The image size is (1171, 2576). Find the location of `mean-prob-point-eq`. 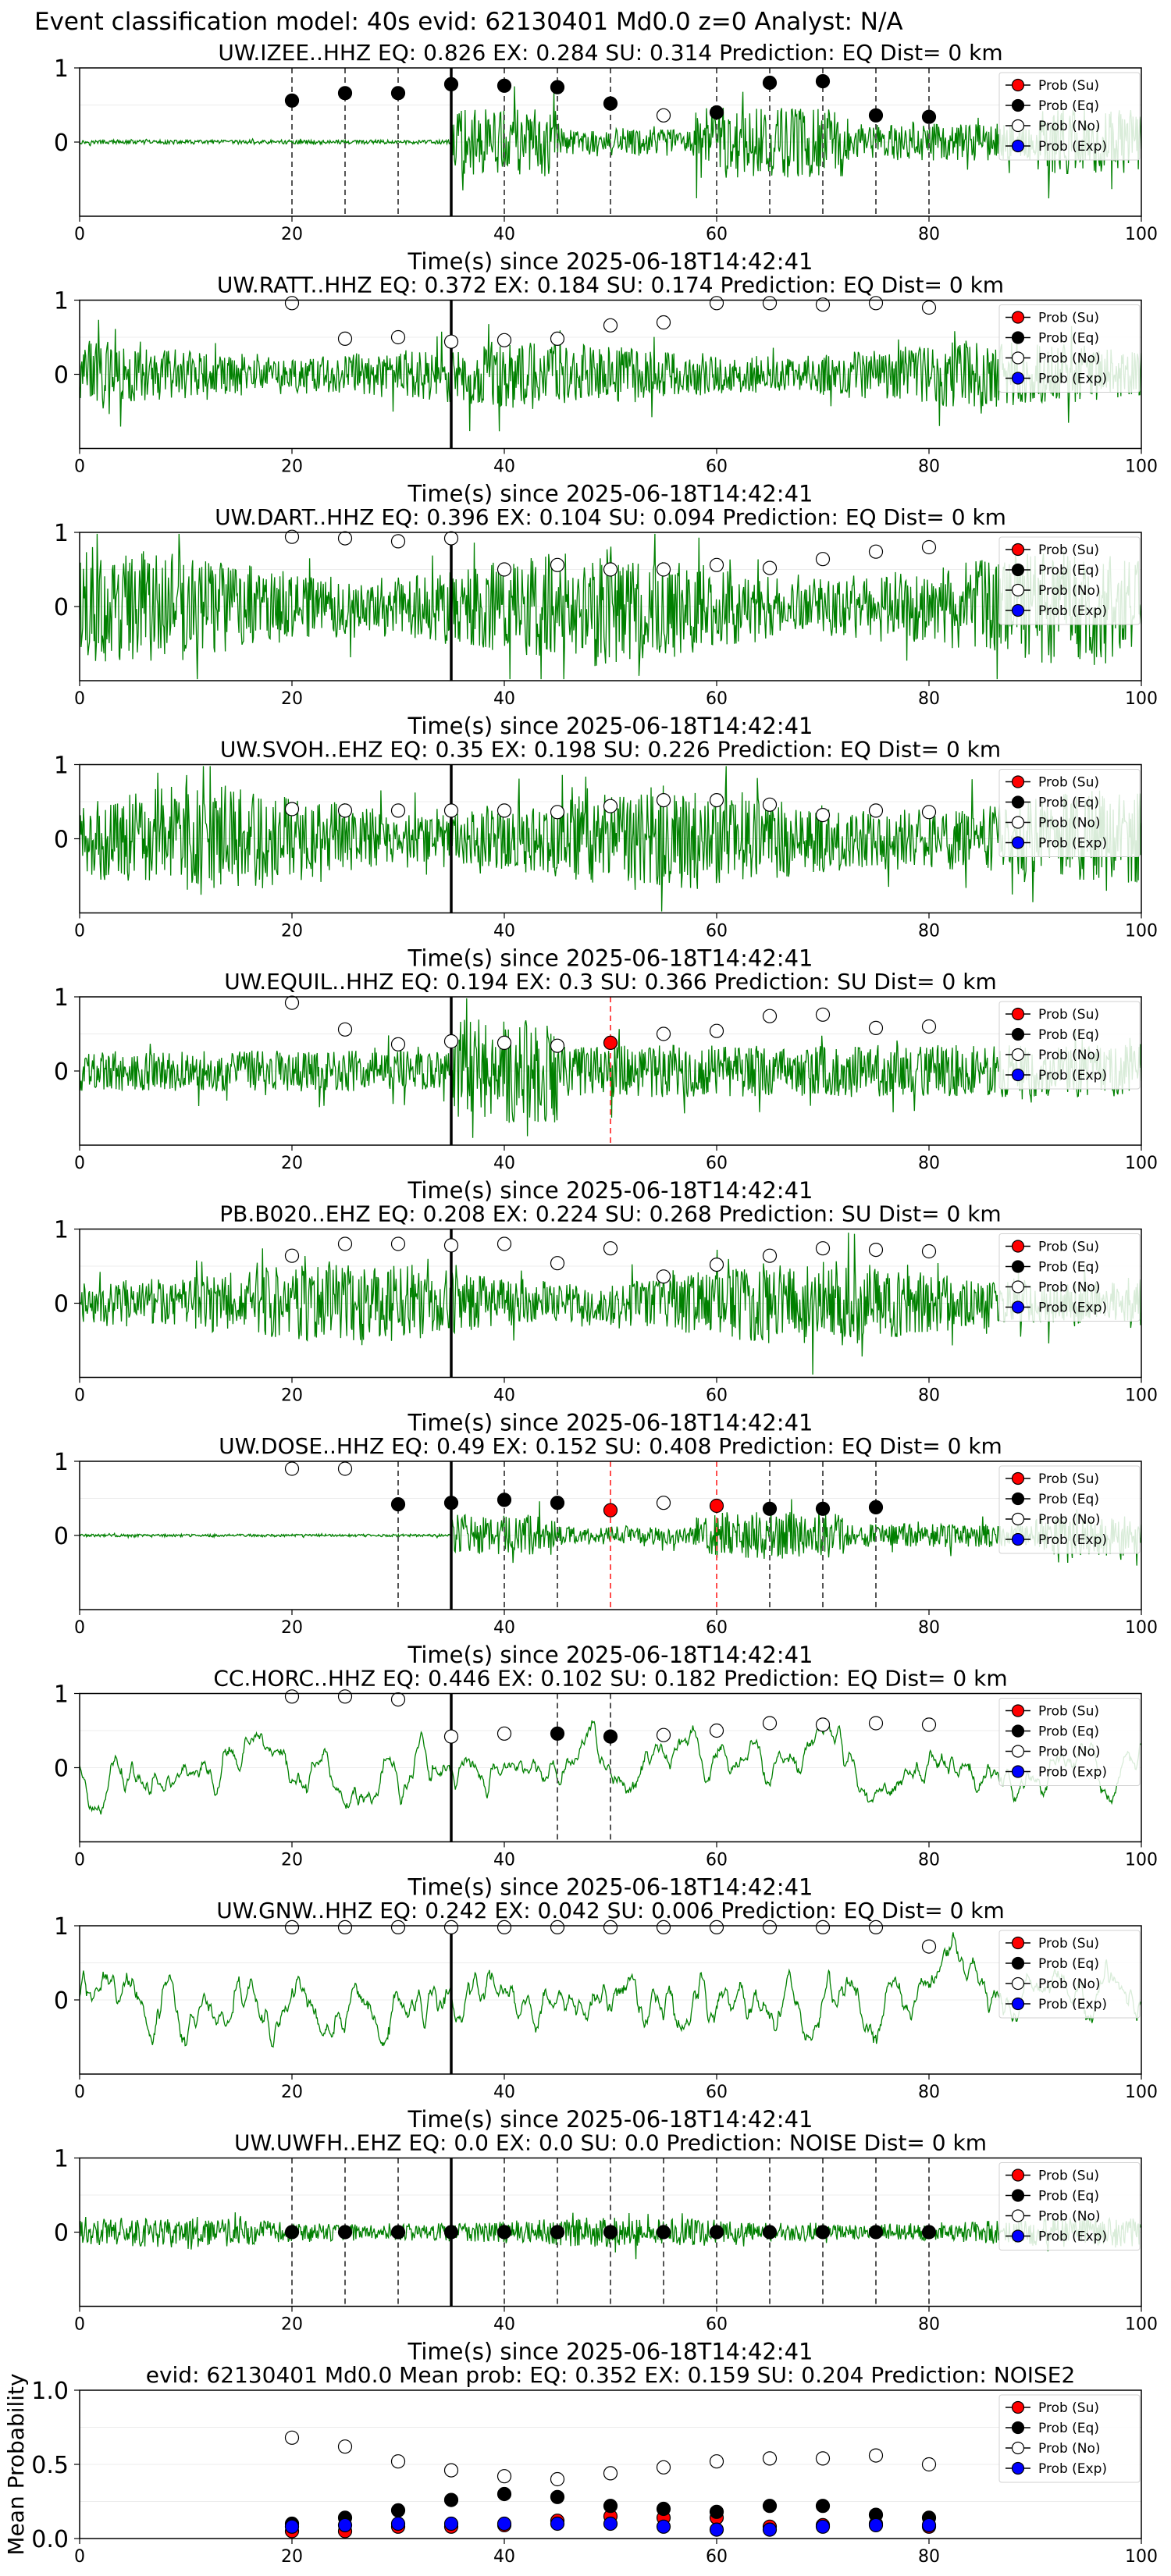

mean-prob-point-eq is located at coordinates (610, 2506).